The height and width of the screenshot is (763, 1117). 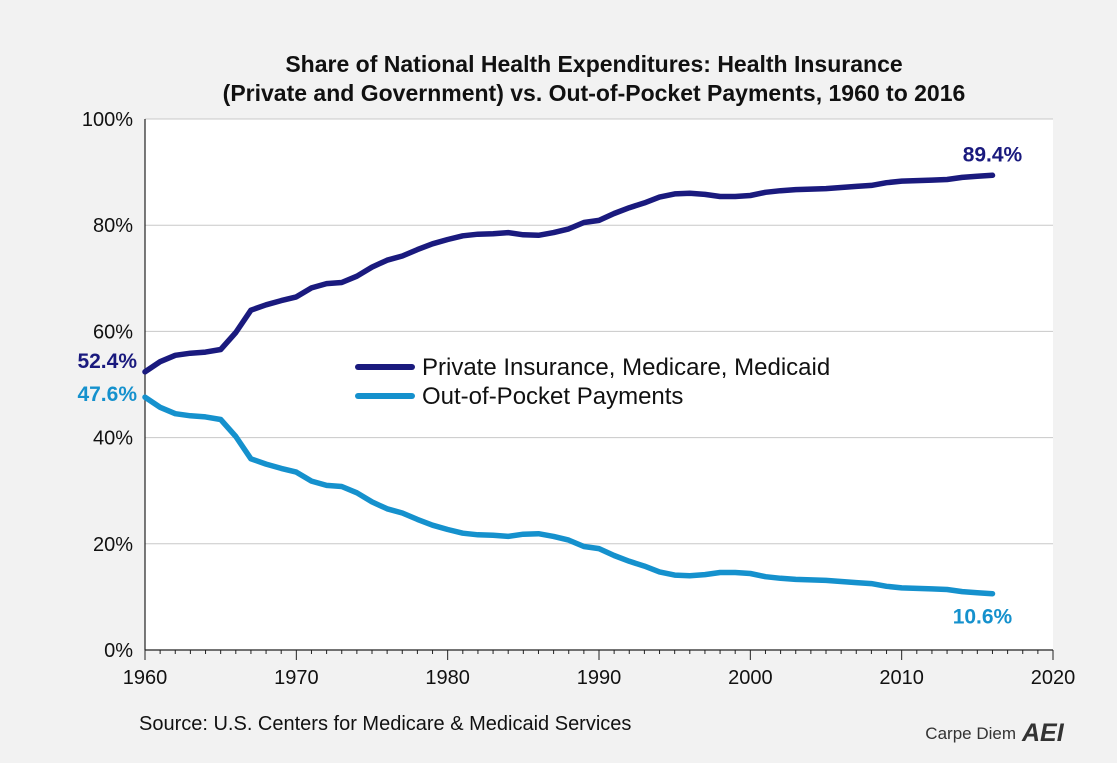 I want to click on x-tick-label: 1980, so click(x=447, y=678).